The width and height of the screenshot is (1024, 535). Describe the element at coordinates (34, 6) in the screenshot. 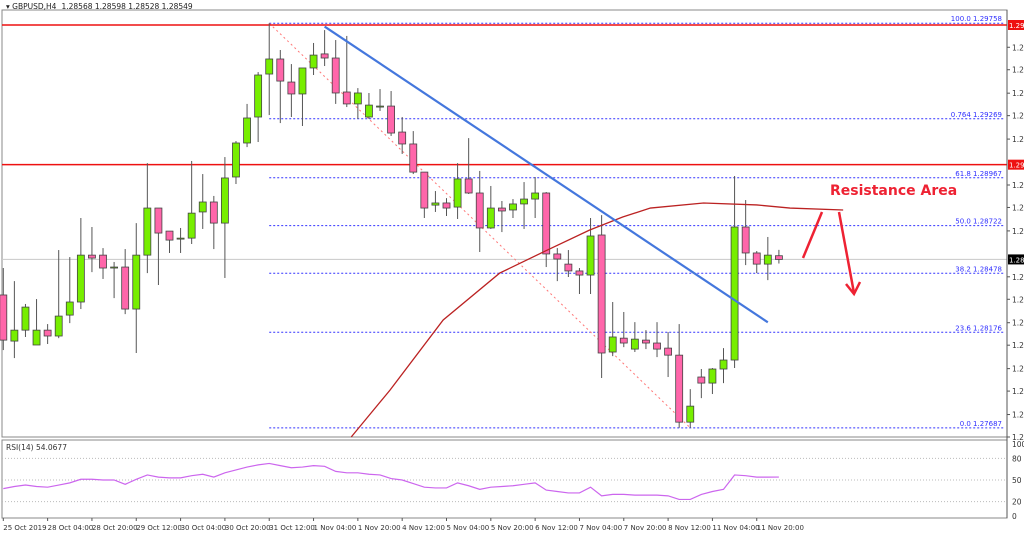

I see `symbol-label: GBPUSD,H4` at that location.